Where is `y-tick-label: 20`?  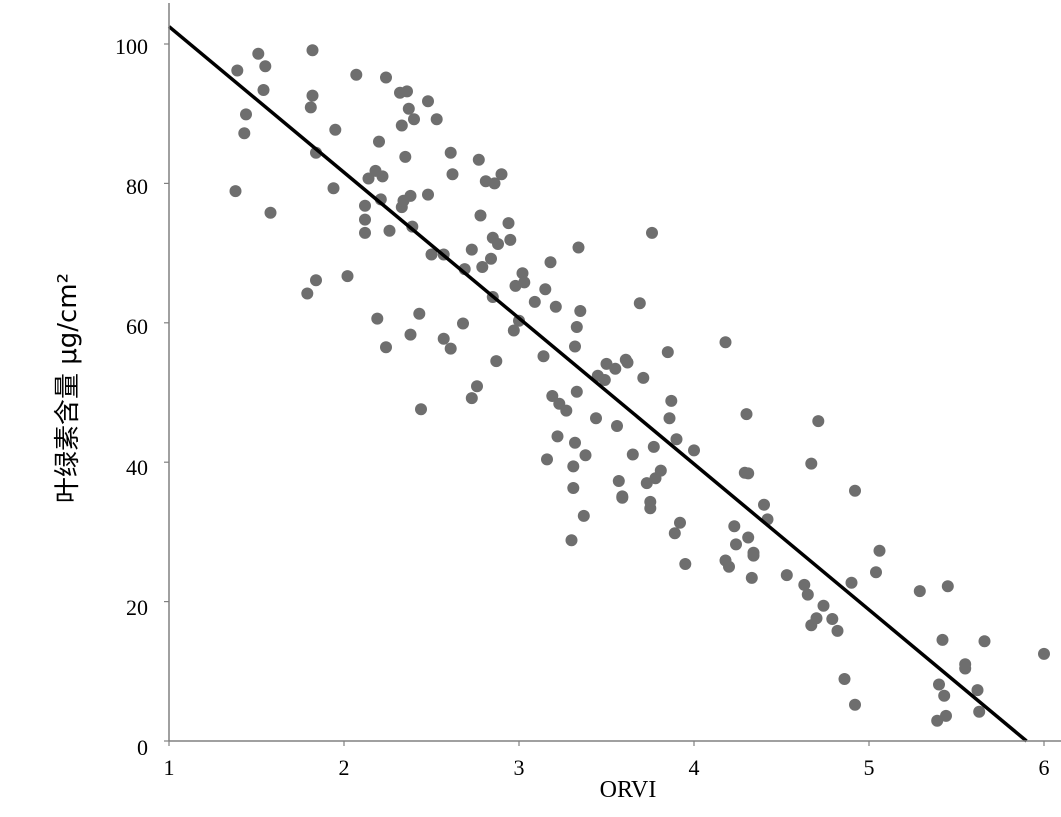
y-tick-label: 20 is located at coordinates (137, 607).